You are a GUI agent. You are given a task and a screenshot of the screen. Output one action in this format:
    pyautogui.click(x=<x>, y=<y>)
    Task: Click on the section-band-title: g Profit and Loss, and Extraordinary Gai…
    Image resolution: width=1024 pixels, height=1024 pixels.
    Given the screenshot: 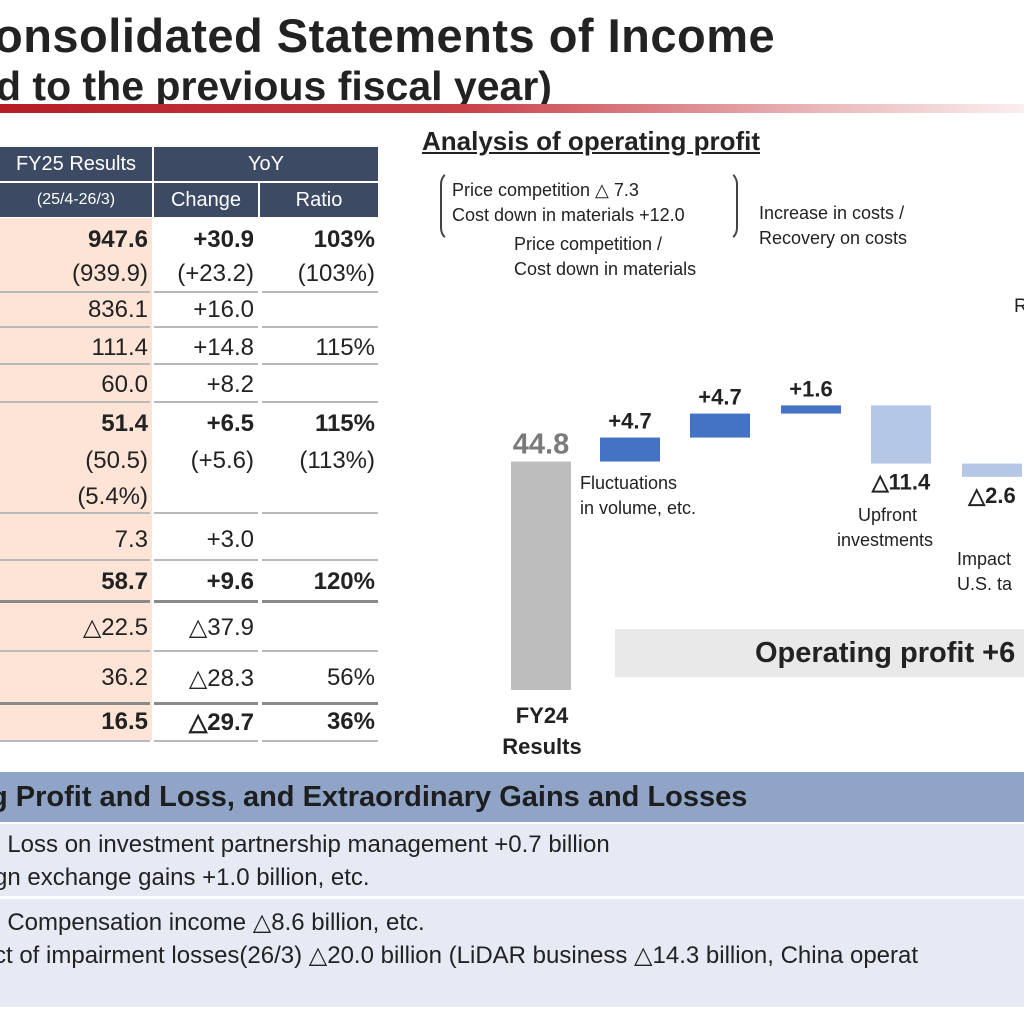 What is the action you would take?
    pyautogui.click(x=374, y=797)
    